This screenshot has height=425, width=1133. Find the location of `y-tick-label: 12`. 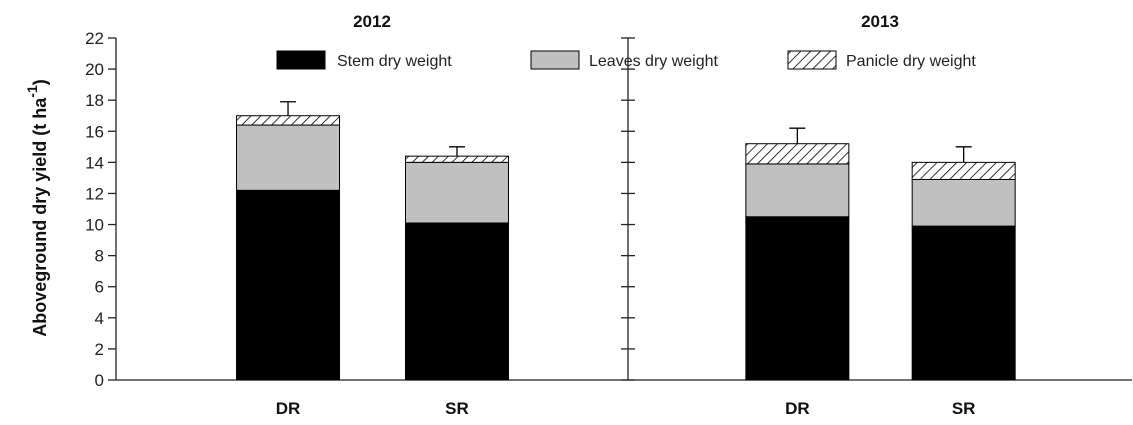

y-tick-label: 12 is located at coordinates (94, 193).